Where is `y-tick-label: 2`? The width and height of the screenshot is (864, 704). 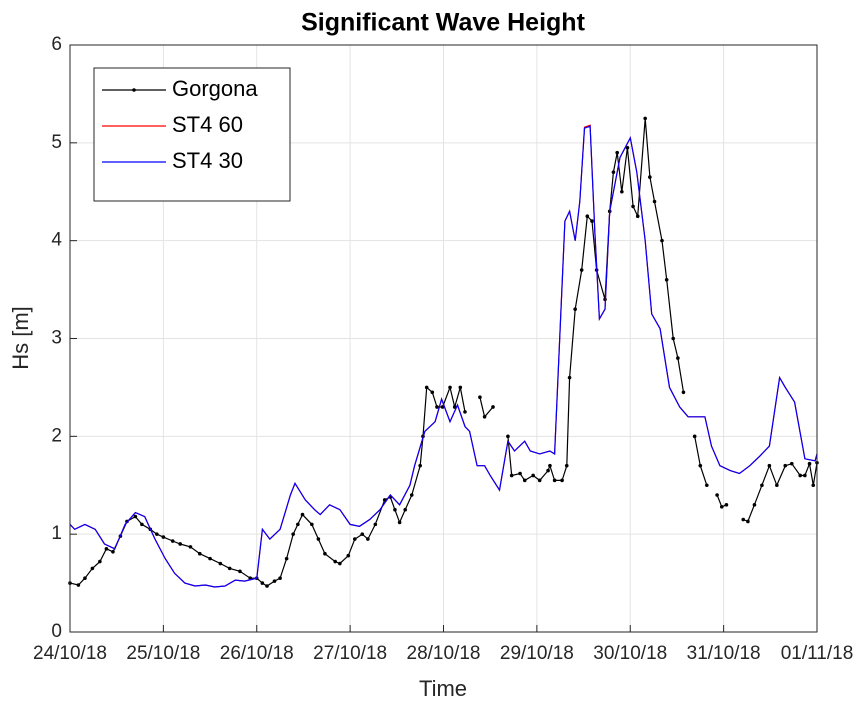 y-tick-label: 2 is located at coordinates (56, 435).